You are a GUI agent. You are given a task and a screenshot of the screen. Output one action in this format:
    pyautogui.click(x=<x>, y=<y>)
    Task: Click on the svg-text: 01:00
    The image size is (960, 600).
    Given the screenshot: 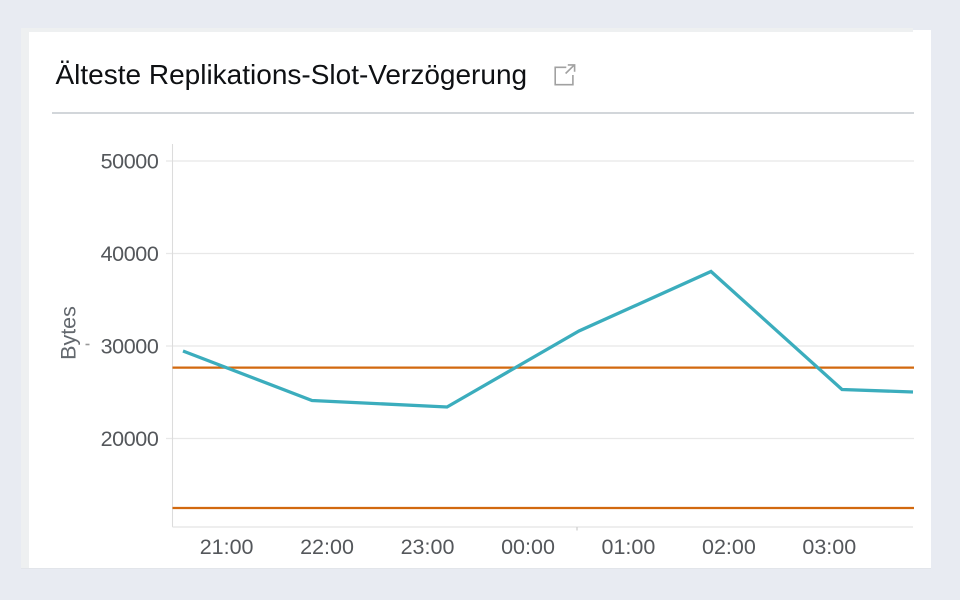 What is the action you would take?
    pyautogui.click(x=628, y=547)
    